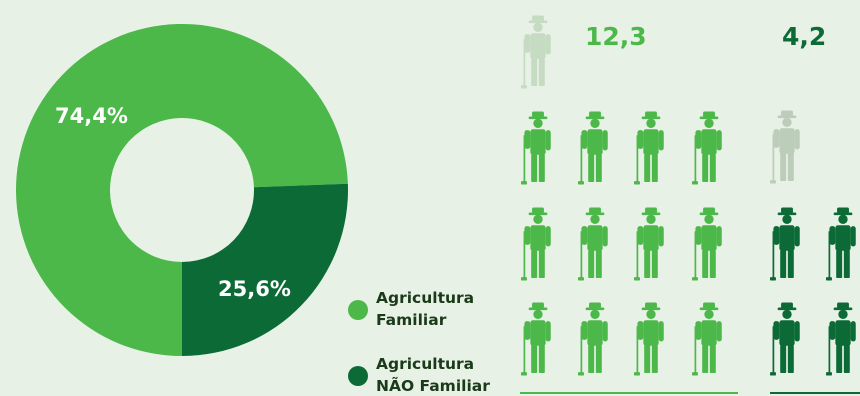 The width and height of the screenshot is (860, 396). Describe the element at coordinates (815, 393) in the screenshot. I see `baseline-nao-familiar` at that location.